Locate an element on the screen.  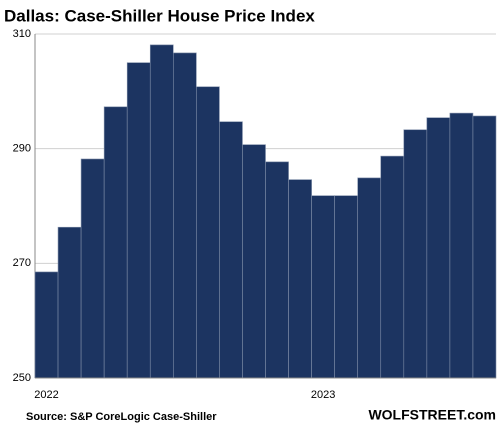
y-tick-label: 270 is located at coordinates (22, 263).